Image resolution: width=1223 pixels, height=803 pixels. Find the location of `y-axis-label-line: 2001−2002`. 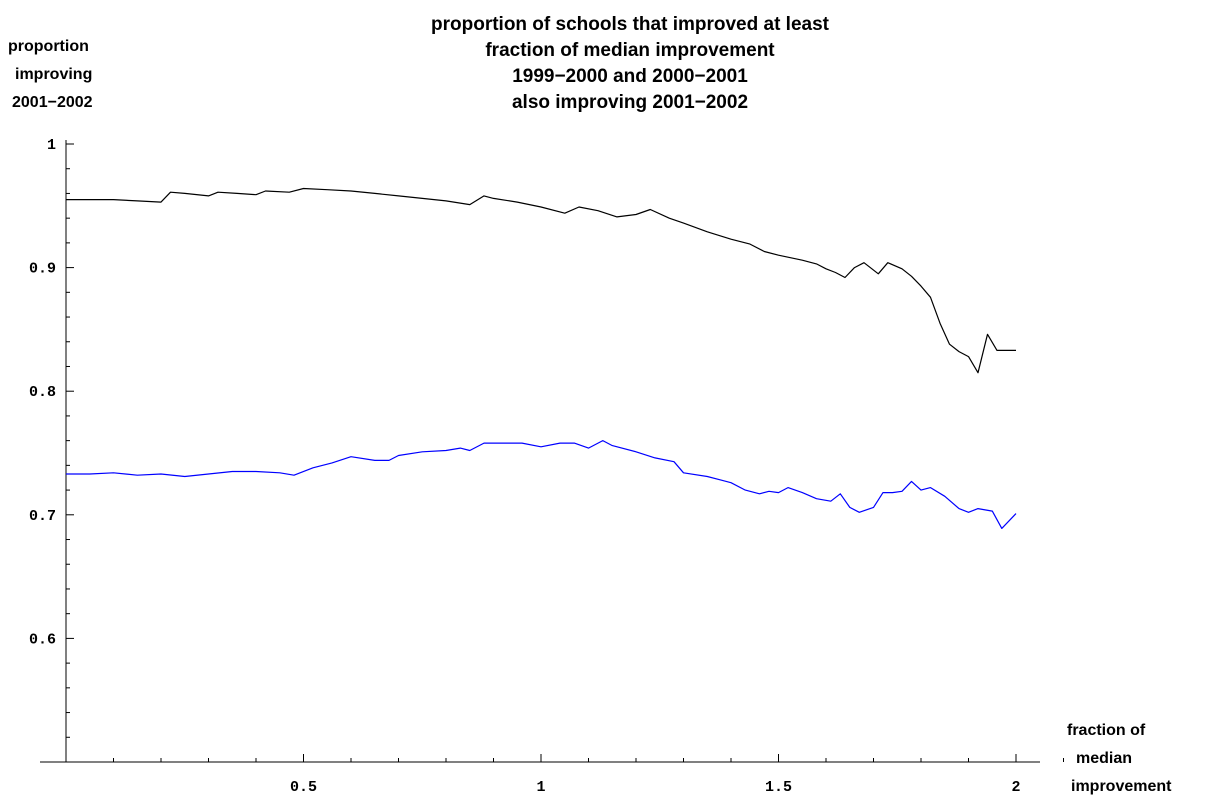

y-axis-label-line: 2001−2002 is located at coordinates (52, 102).